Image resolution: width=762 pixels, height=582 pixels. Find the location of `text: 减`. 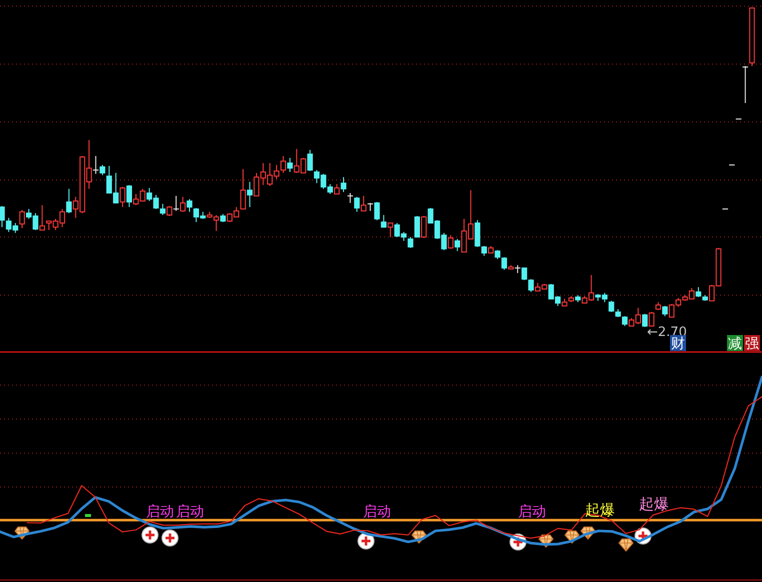

text: 减 is located at coordinates (735, 344).